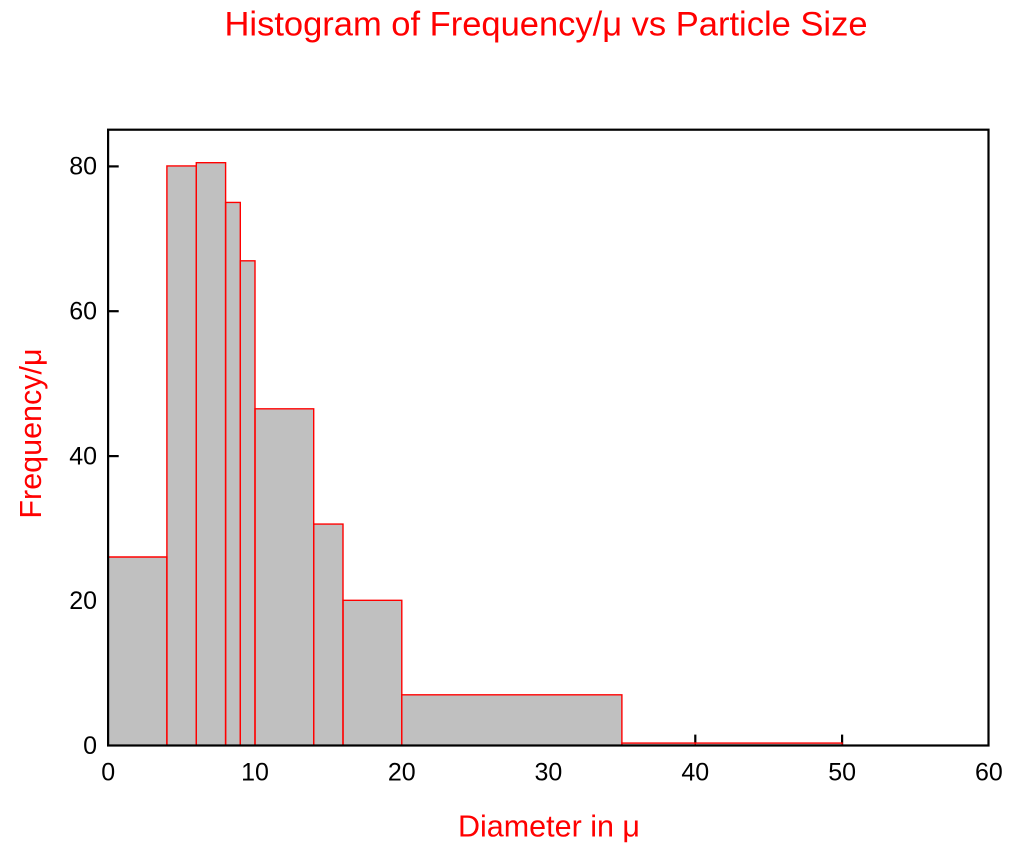 The height and width of the screenshot is (857, 1024). I want to click on svg-text: 80, so click(83, 167).